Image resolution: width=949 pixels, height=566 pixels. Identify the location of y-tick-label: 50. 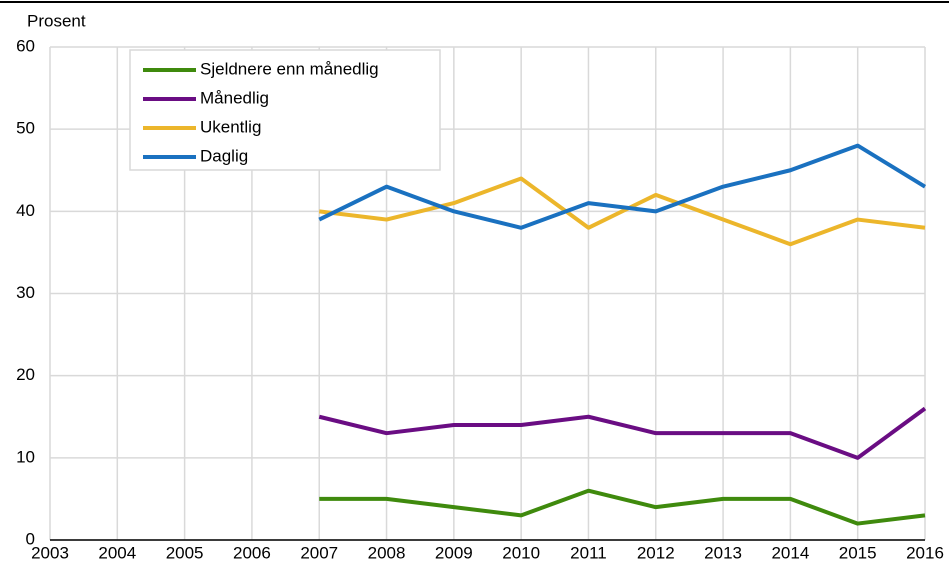
(25, 128).